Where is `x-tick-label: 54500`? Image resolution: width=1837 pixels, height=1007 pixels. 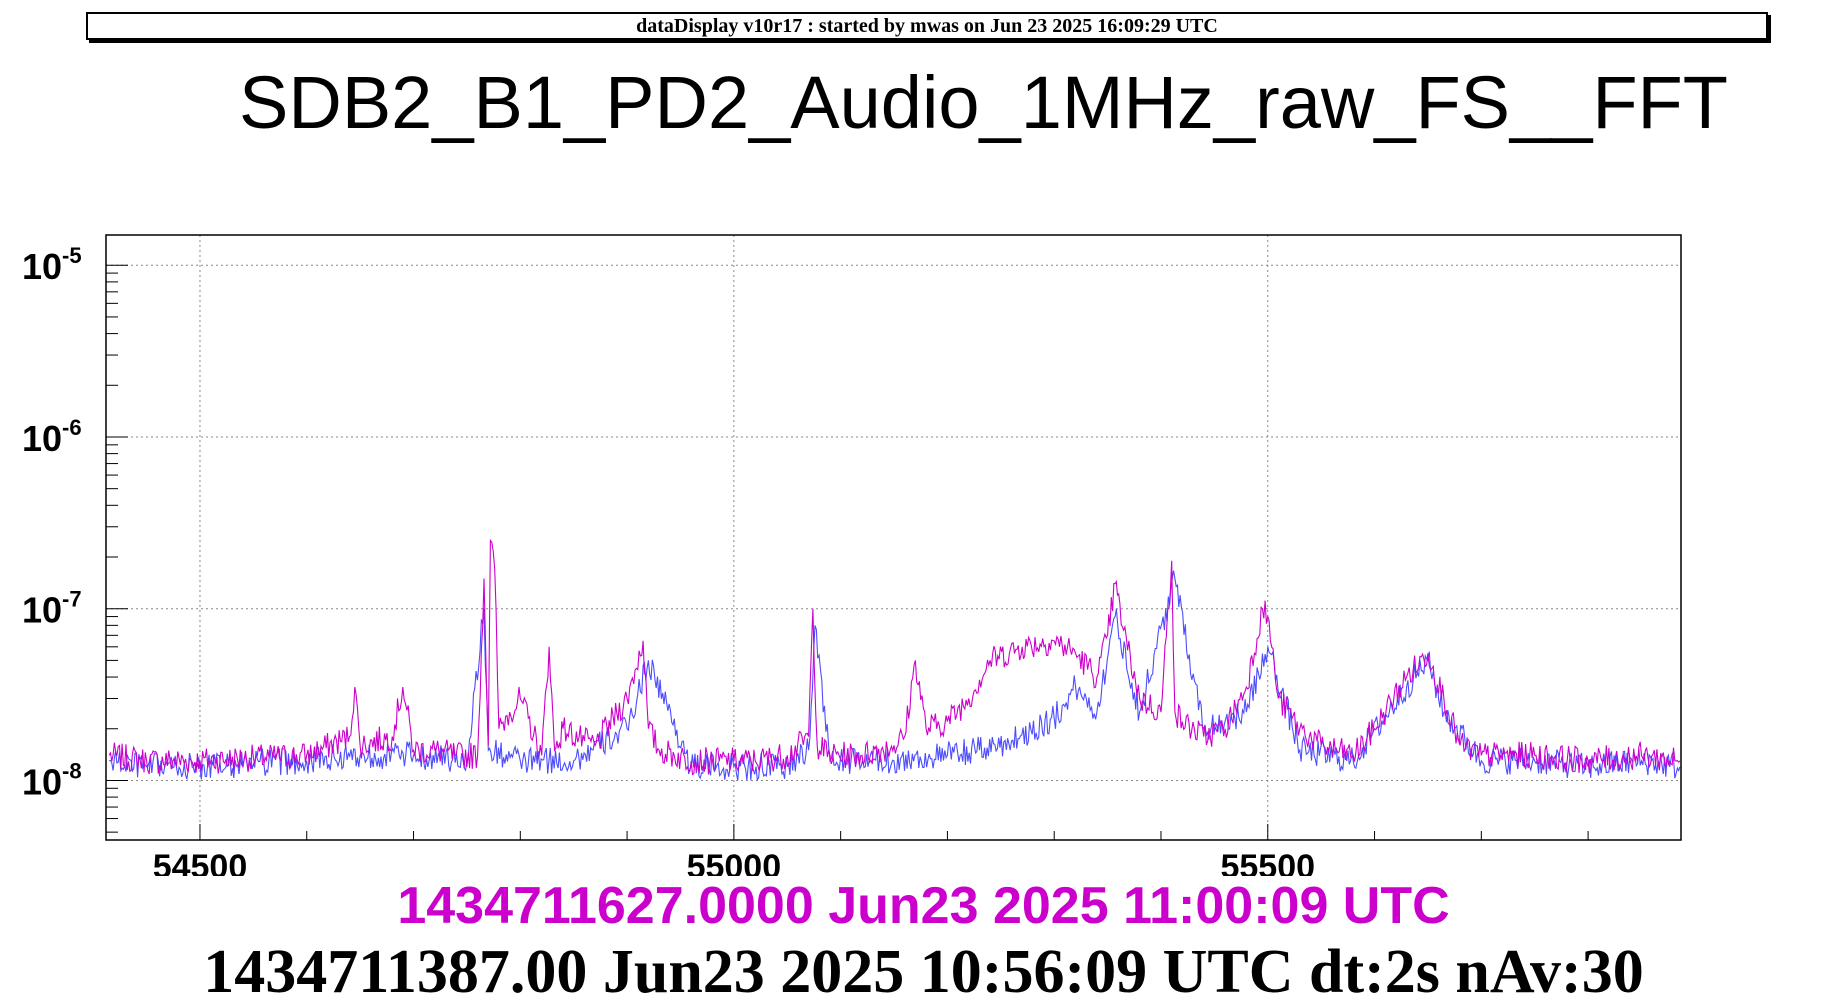
x-tick-label: 54500 is located at coordinates (200, 862).